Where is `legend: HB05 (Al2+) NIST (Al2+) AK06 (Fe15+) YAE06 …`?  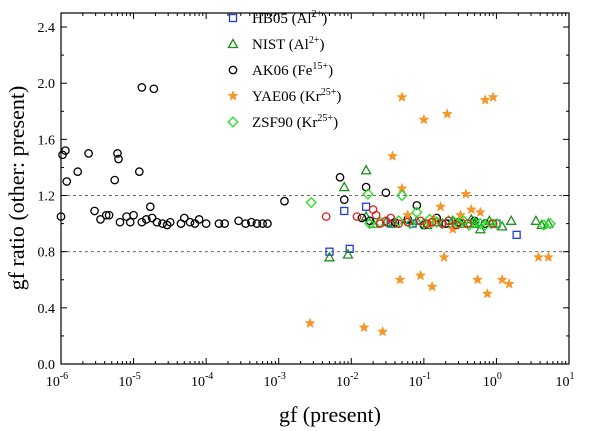
legend: HB05 (Al2+) NIST (Al2+) AK06 (Fe15+) YAE06 … is located at coordinates (284, 70).